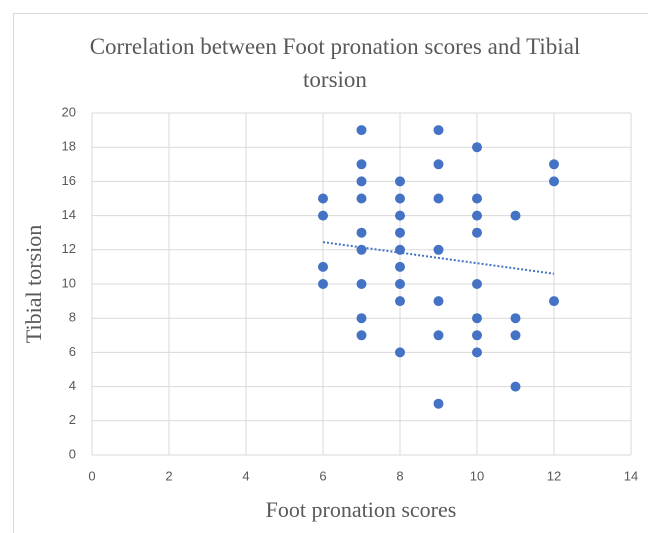 The height and width of the screenshot is (533, 648). I want to click on x-tick-label: 10, so click(477, 475).